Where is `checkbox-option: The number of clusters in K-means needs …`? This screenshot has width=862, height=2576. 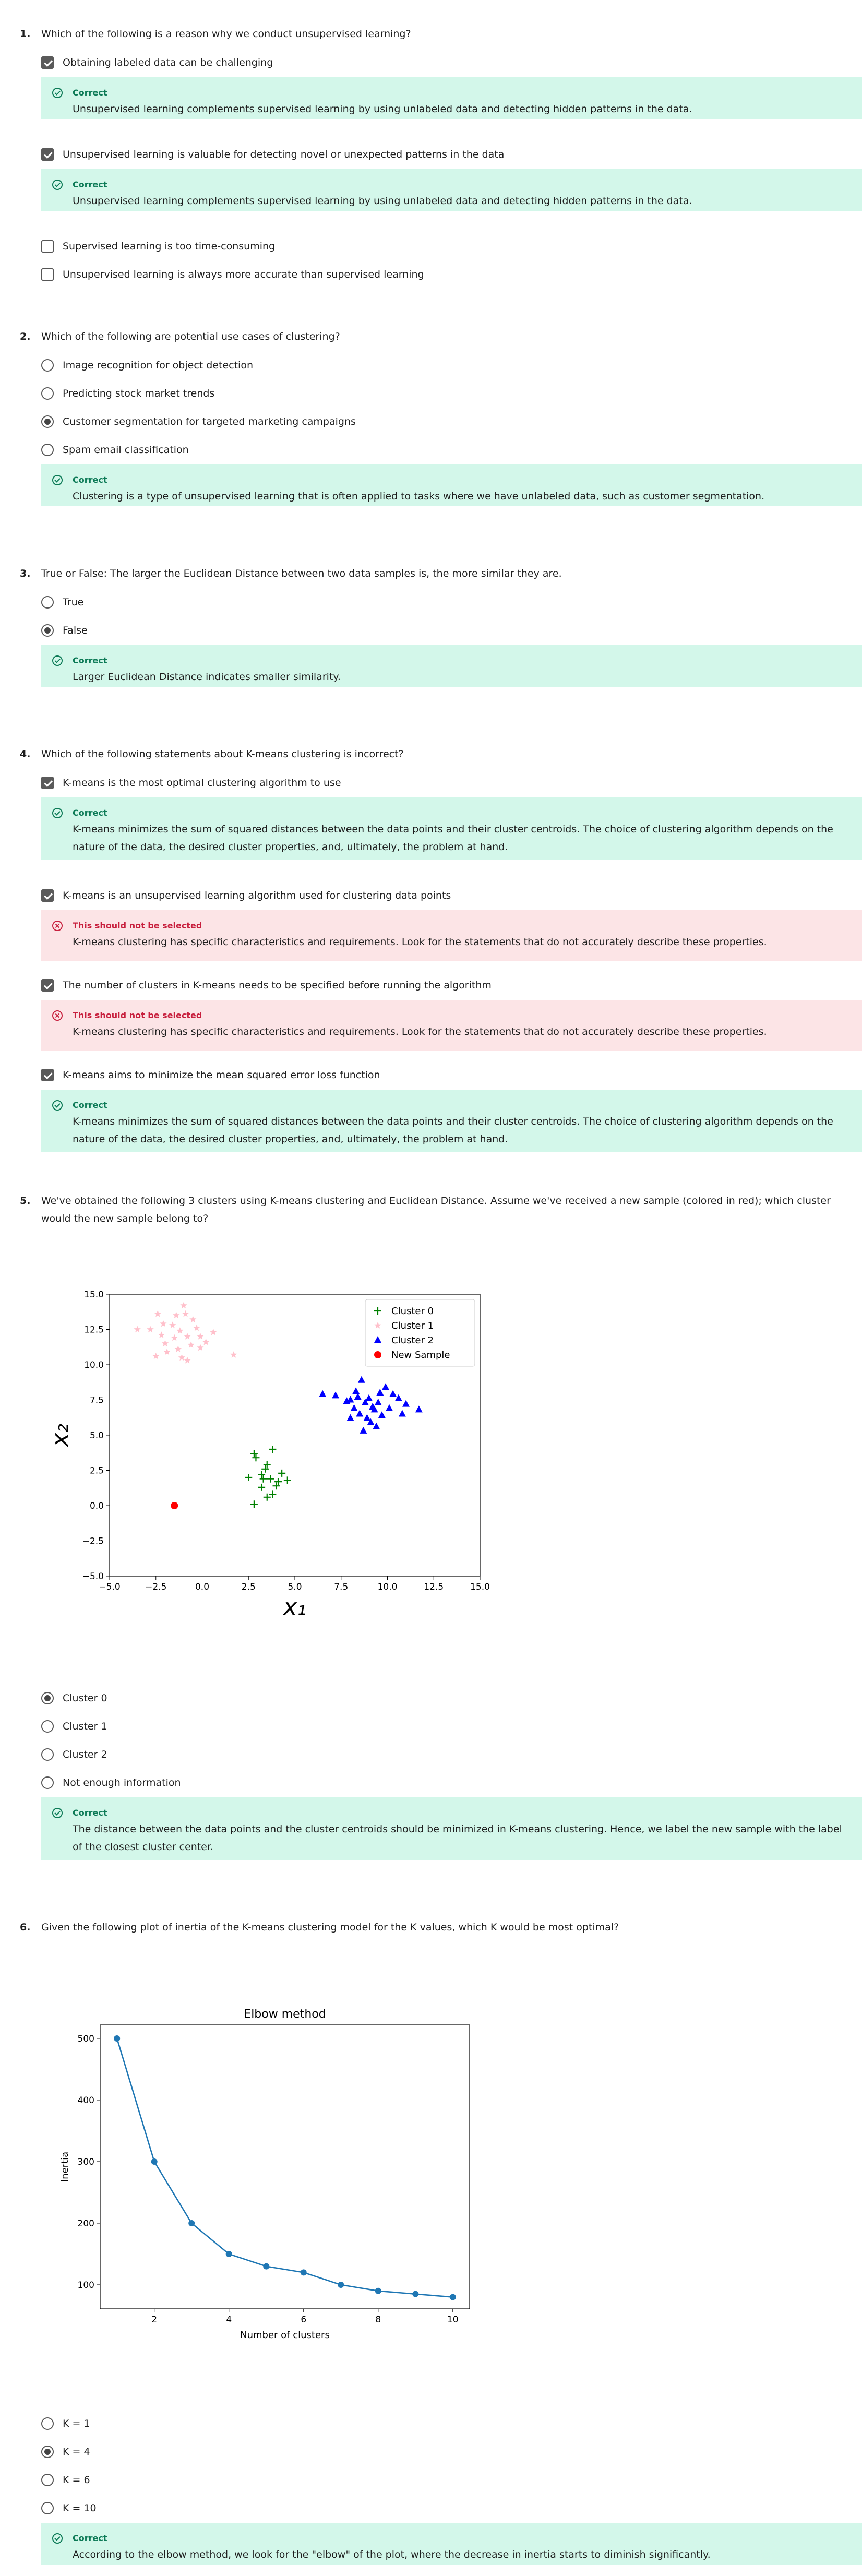
checkbox-option: The number of clusters in K-means needs … is located at coordinates (354, 986).